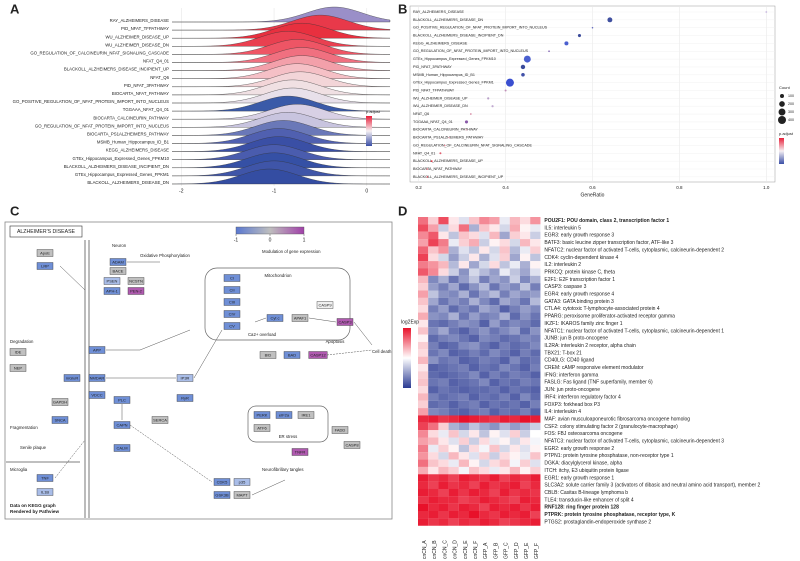 The width and height of the screenshot is (800, 561). What do you see at coordinates (579, 295) in the screenshot?
I see `row-label: EGR4: early growth response 4` at bounding box center [579, 295].